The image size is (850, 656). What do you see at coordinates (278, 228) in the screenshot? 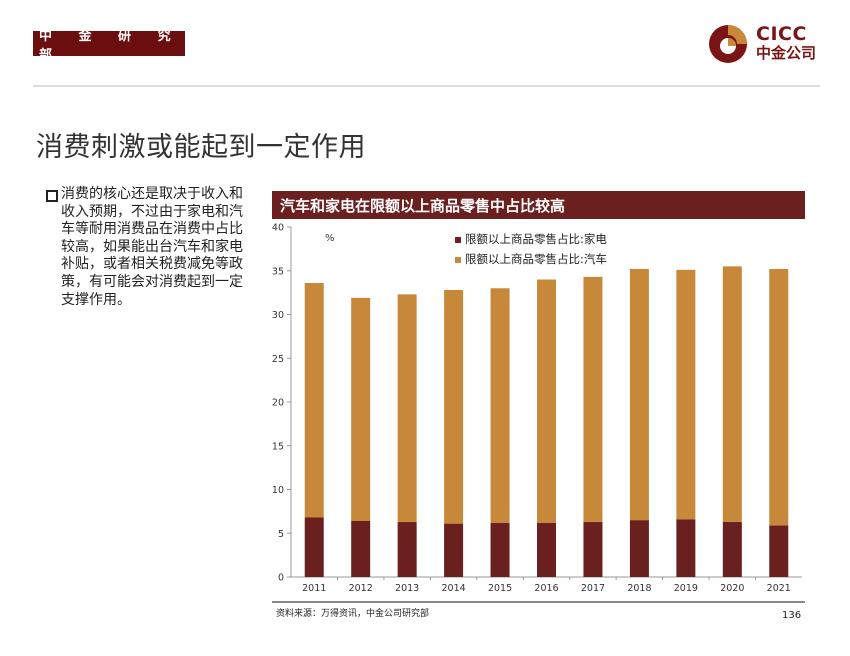
I see `y-tick-label: 40` at bounding box center [278, 228].